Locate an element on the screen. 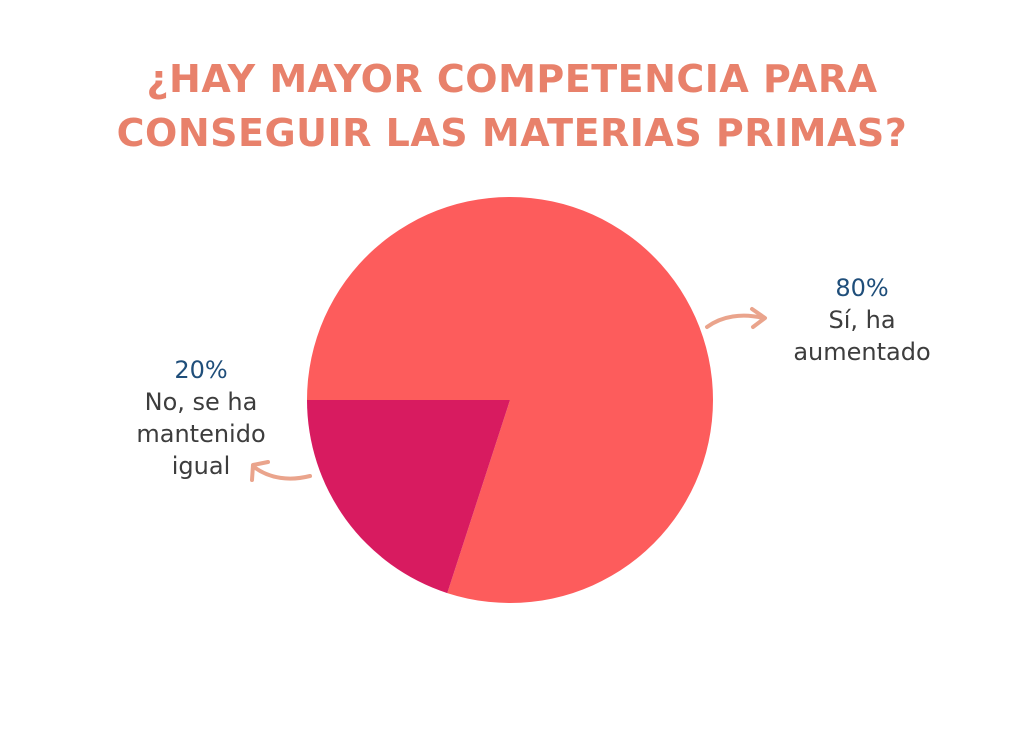 The image size is (1024, 743). slice-percent-no: 20% is located at coordinates (201, 370).